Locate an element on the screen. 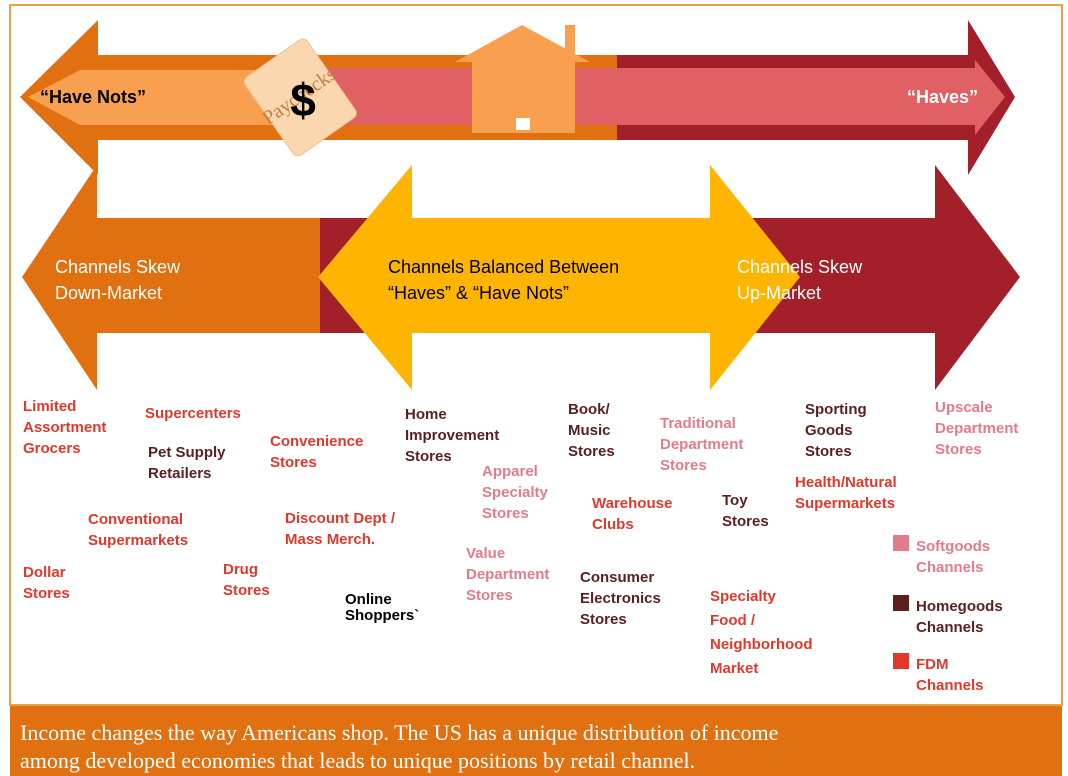 This screenshot has width=1068, height=776. arrow-label-line: “Haves” & “Have Nots” is located at coordinates (478, 293).